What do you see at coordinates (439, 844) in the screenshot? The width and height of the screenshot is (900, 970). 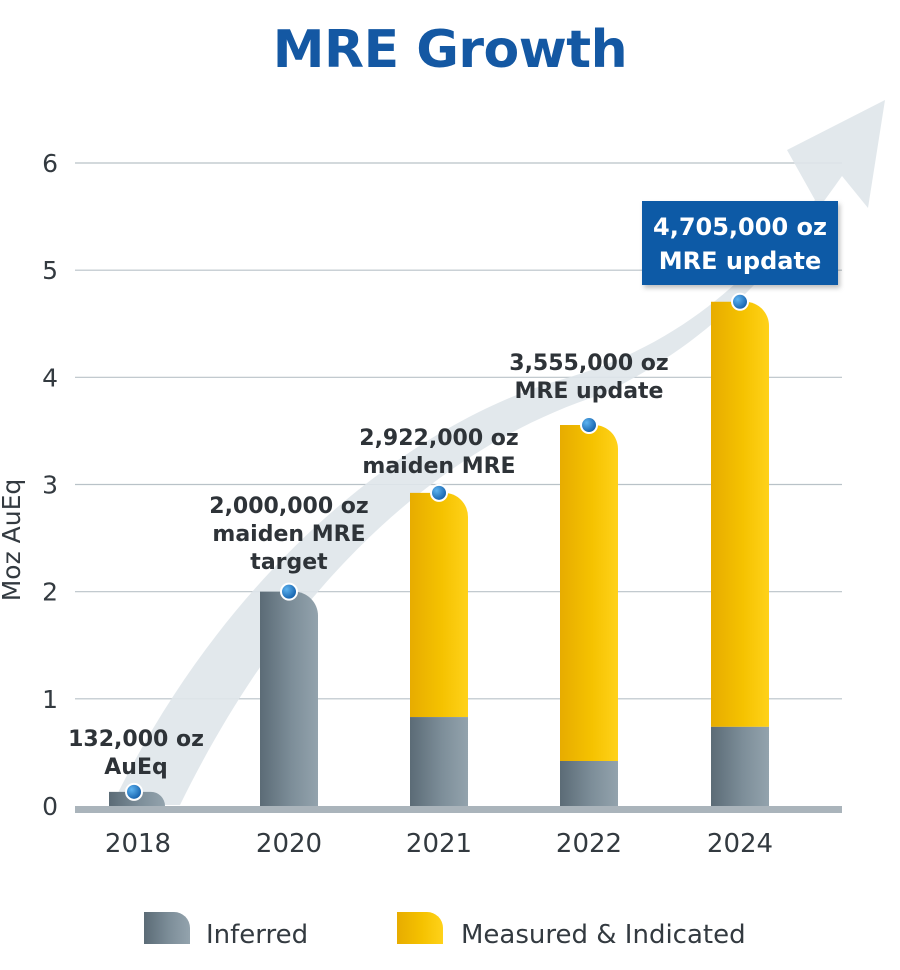 I see `x-tick-label: 2021` at bounding box center [439, 844].